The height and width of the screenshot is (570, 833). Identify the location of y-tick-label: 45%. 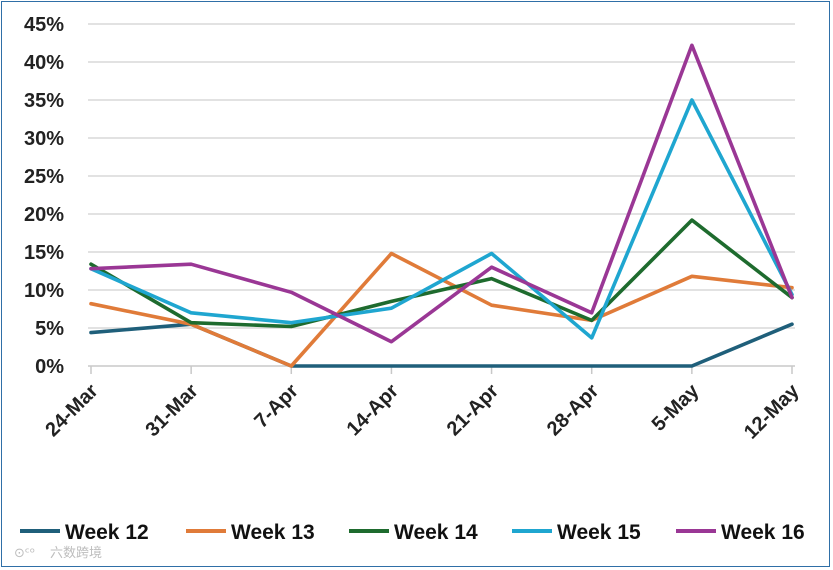
(44, 25).